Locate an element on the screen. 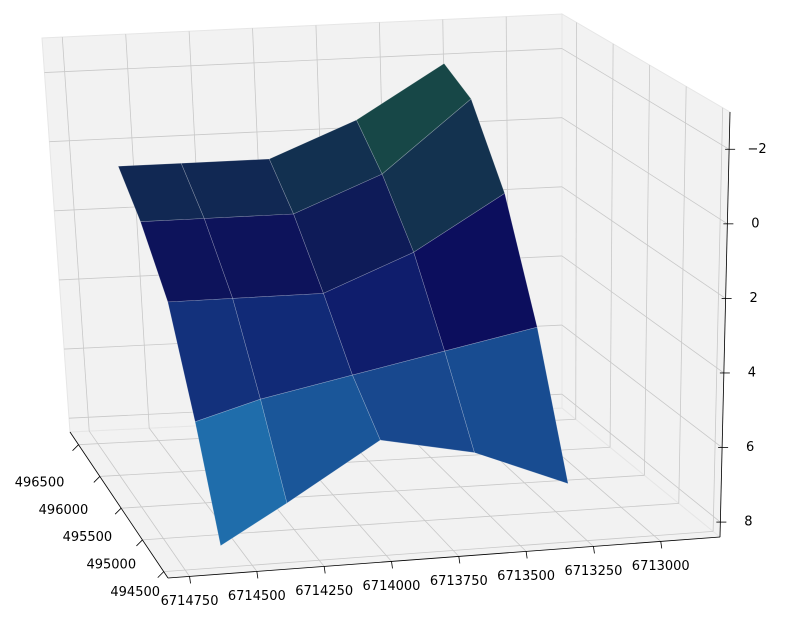 This screenshot has height=635, width=799. y-tick-label: 6714000 is located at coordinates (392, 586).